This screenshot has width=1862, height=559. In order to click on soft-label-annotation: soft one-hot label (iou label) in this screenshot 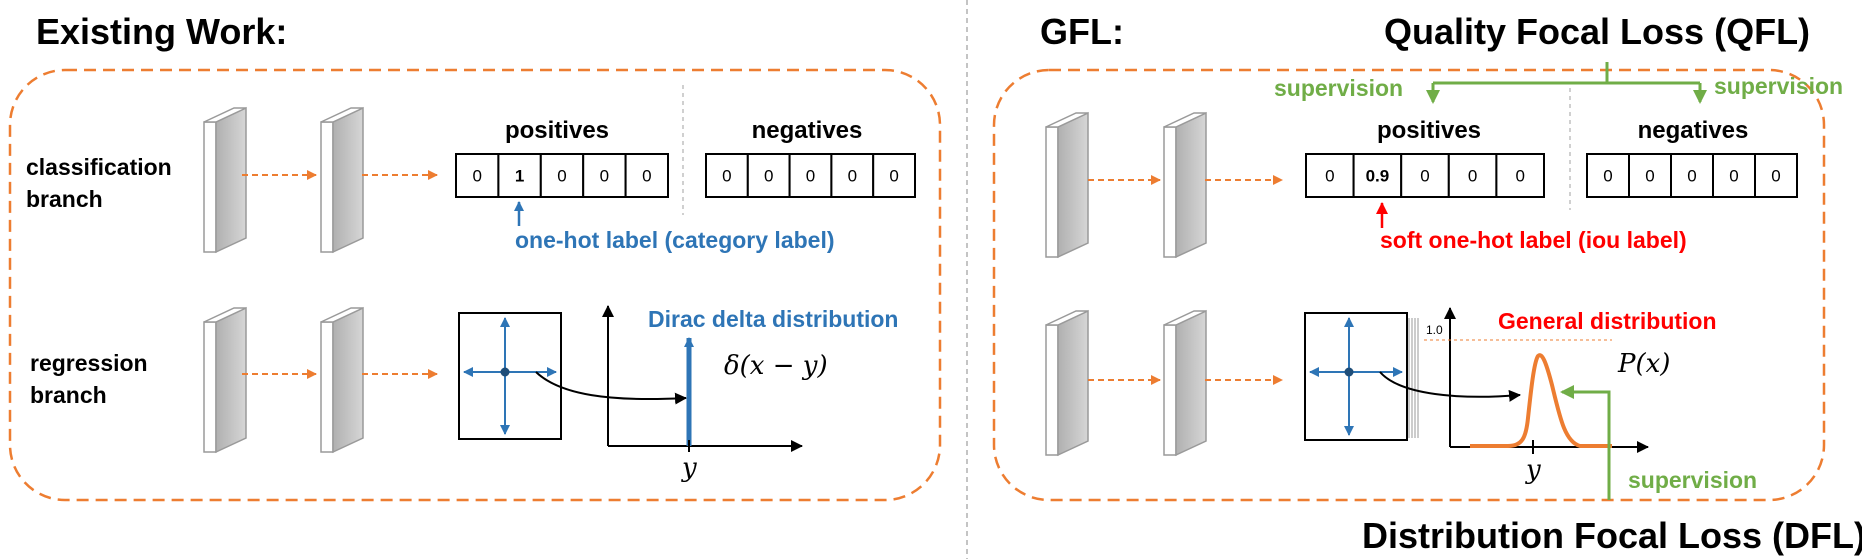, I will do `click(1533, 240)`.